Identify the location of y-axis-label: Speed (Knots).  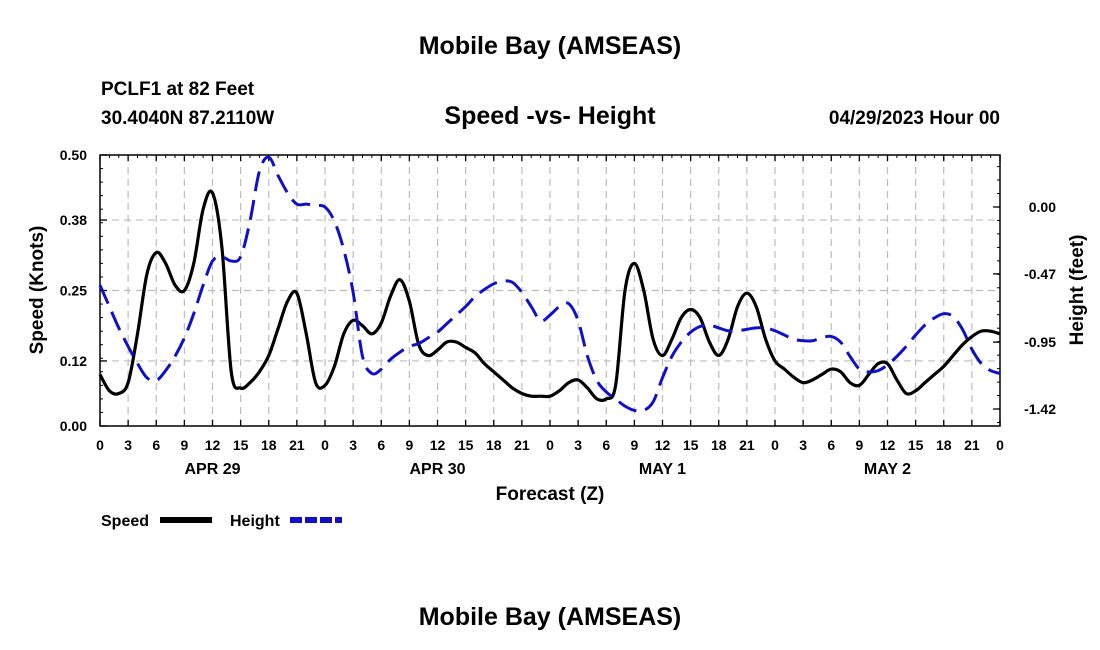
(37, 290).